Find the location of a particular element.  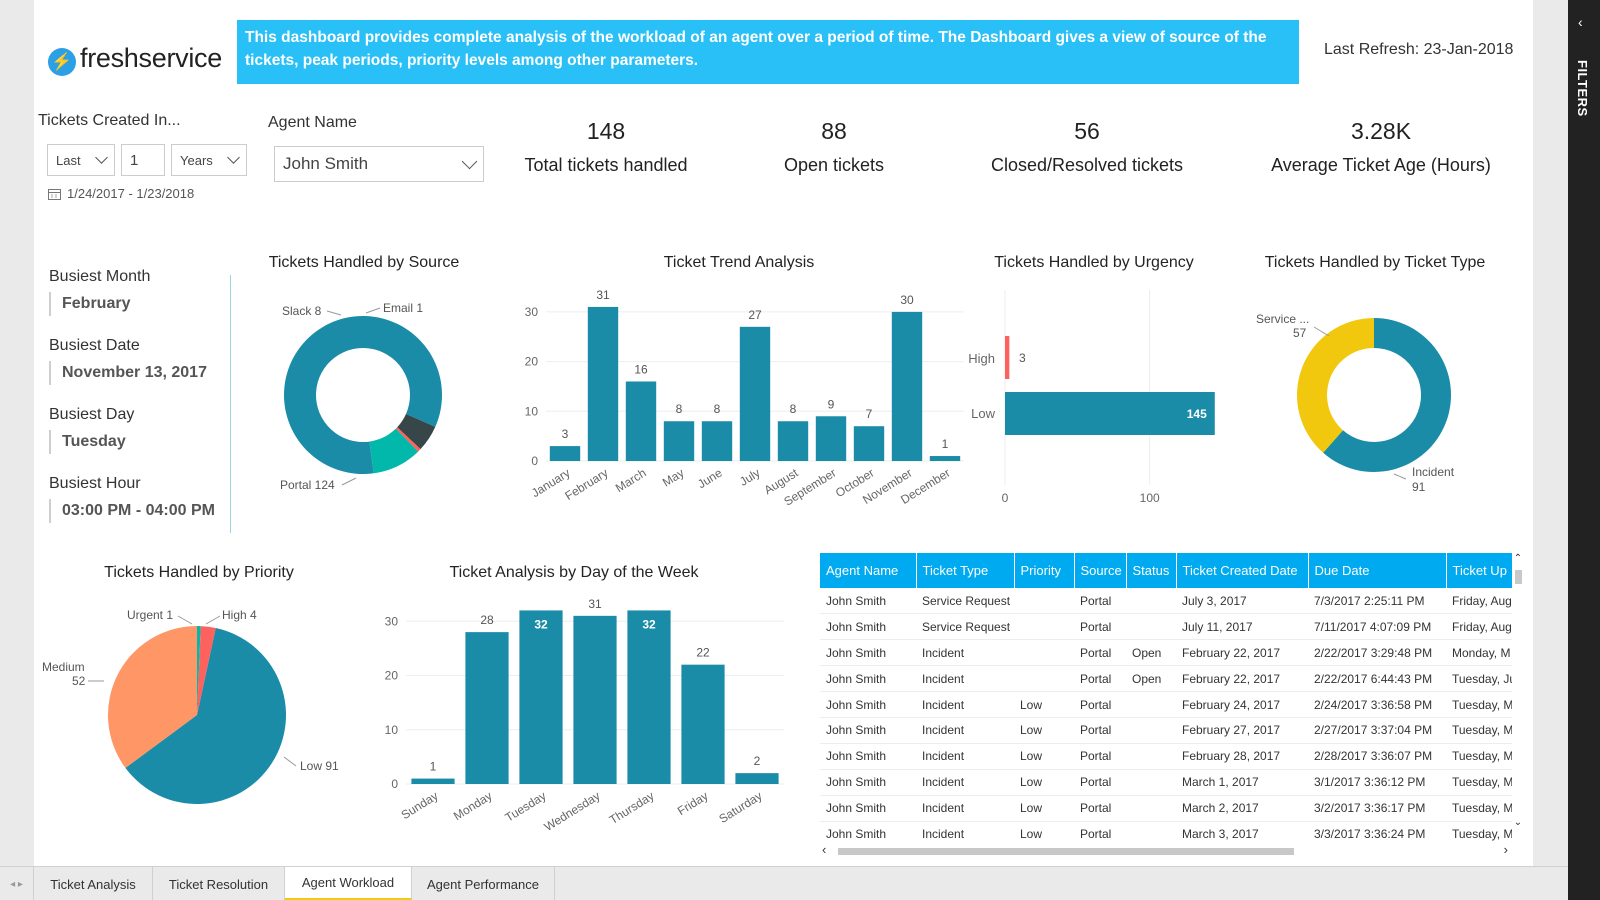

period-mode-select: Last is located at coordinates (81, 160).